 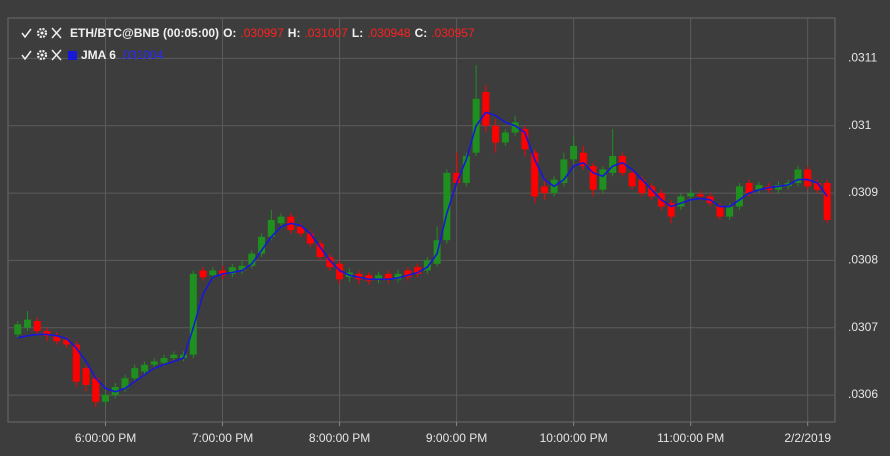 What do you see at coordinates (98, 55) in the screenshot?
I see `legend-entry: JMA 6` at bounding box center [98, 55].